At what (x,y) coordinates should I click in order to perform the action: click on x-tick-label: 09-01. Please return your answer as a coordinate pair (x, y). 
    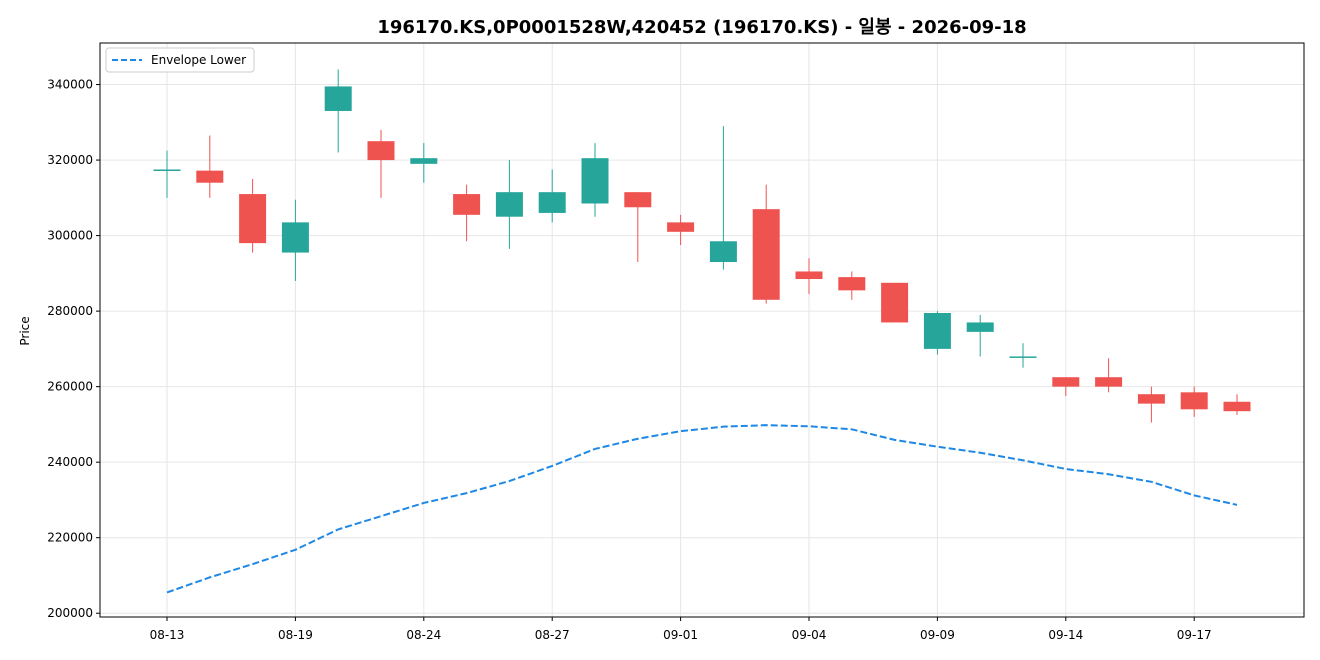
    Looking at the image, I should click on (680, 635).